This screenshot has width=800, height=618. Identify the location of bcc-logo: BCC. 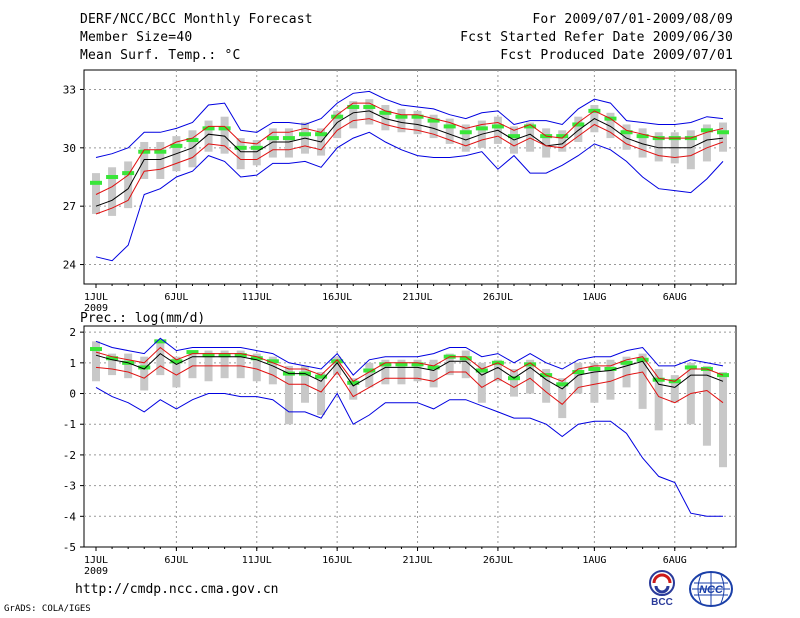
(662, 589).